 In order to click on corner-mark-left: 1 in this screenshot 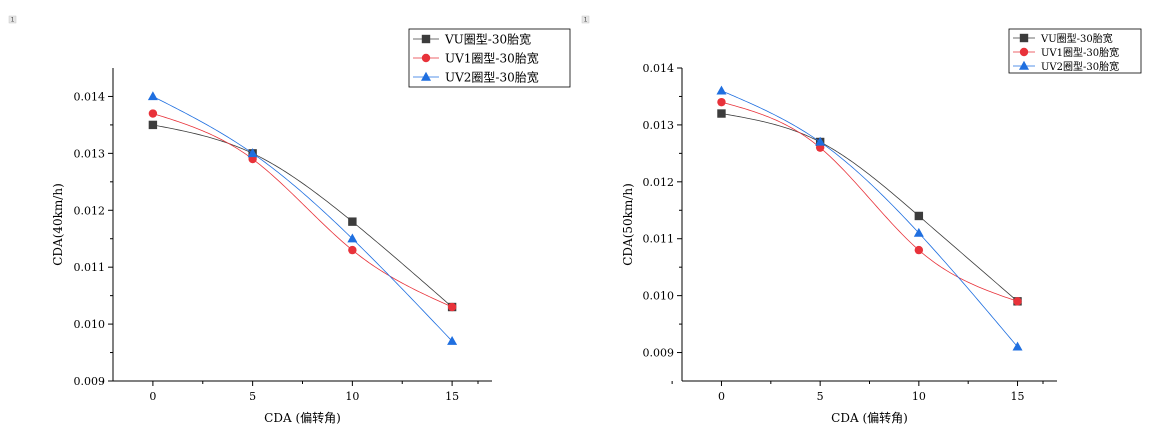, I will do `click(12, 19)`.